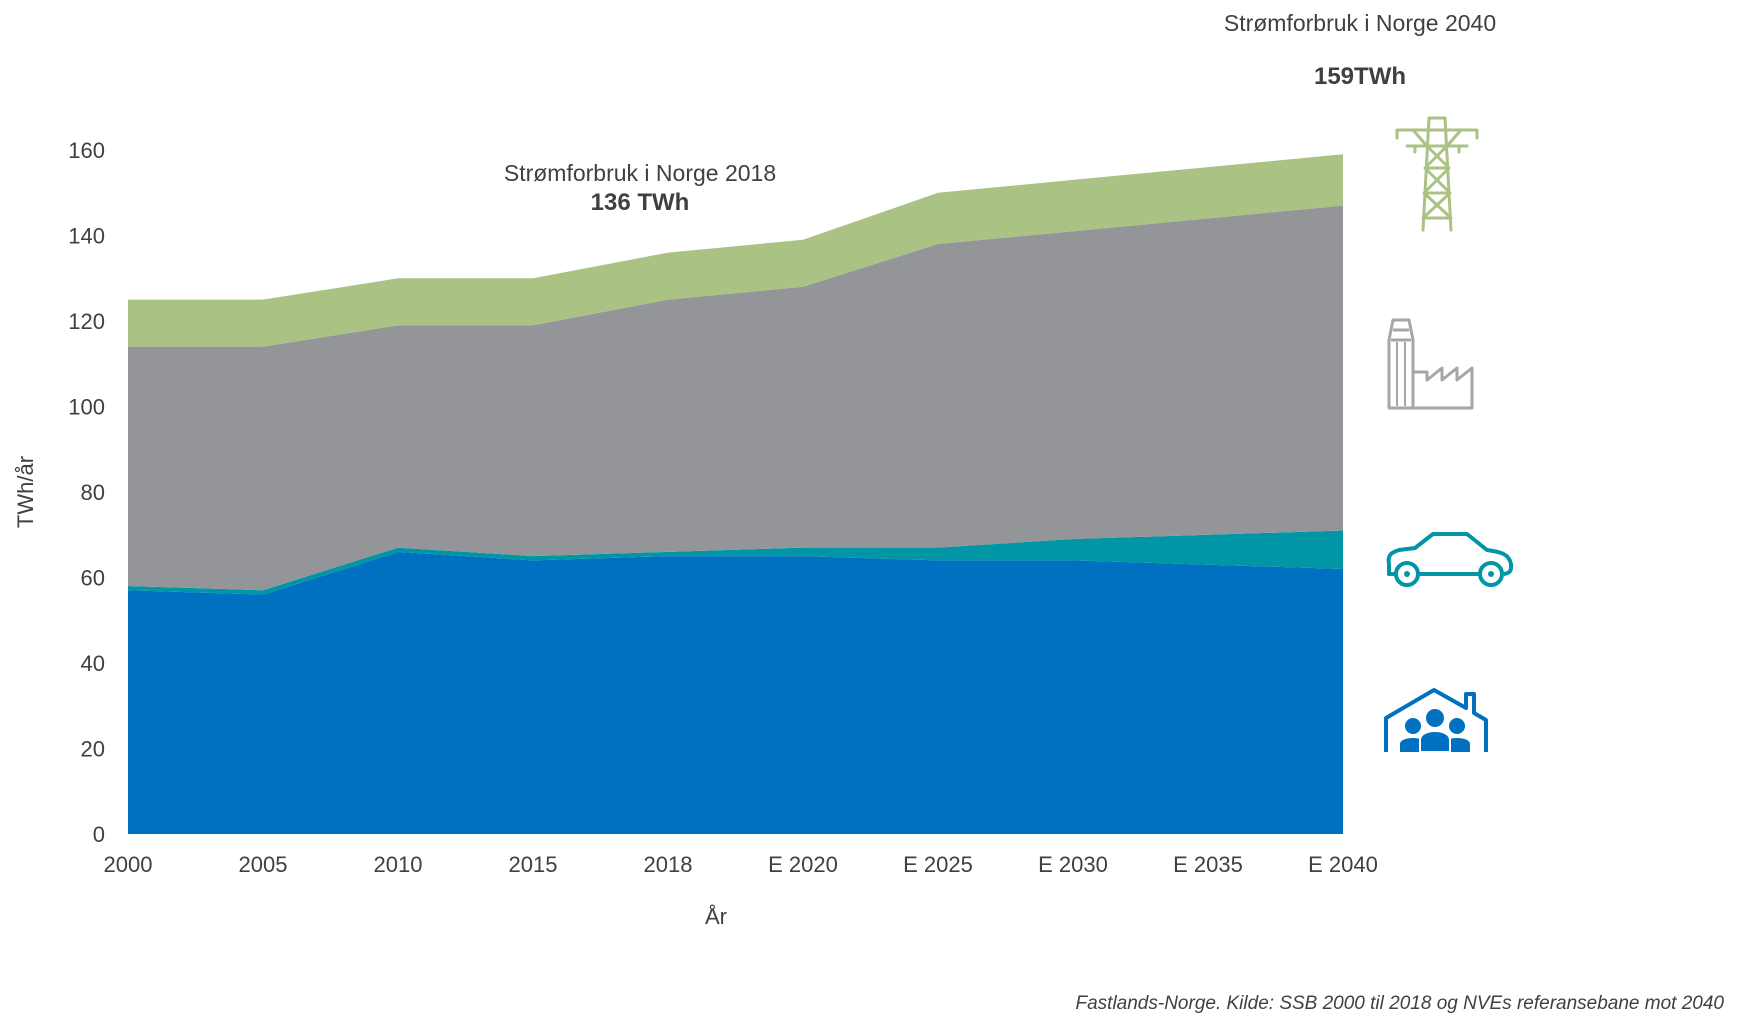 This screenshot has height=1032, width=1742. What do you see at coordinates (716, 916) in the screenshot?
I see `x-axis-label: År` at bounding box center [716, 916].